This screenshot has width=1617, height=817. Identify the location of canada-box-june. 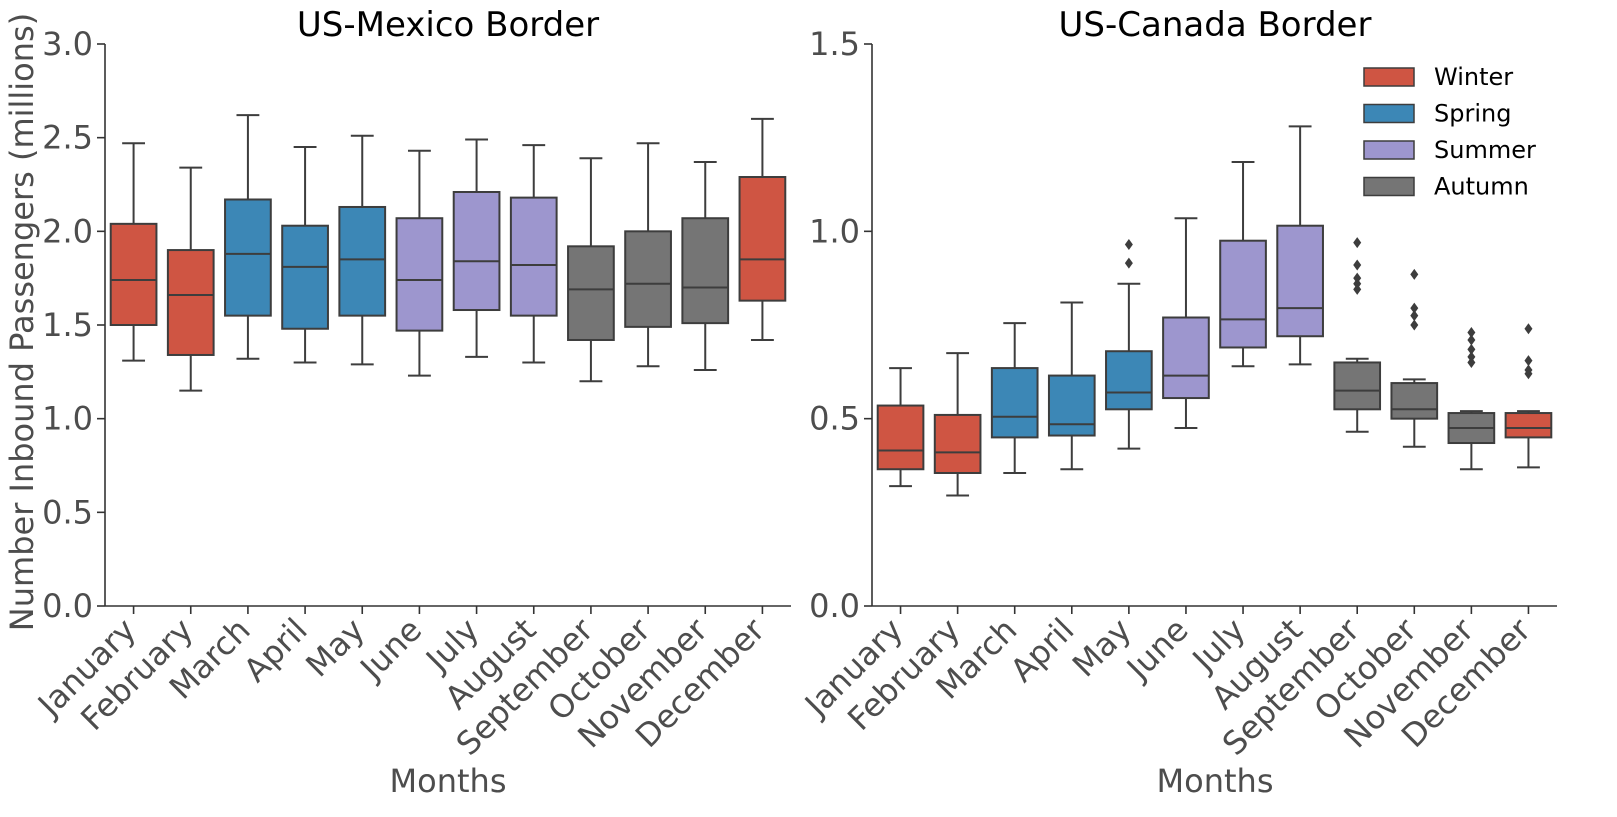
(1186, 358).